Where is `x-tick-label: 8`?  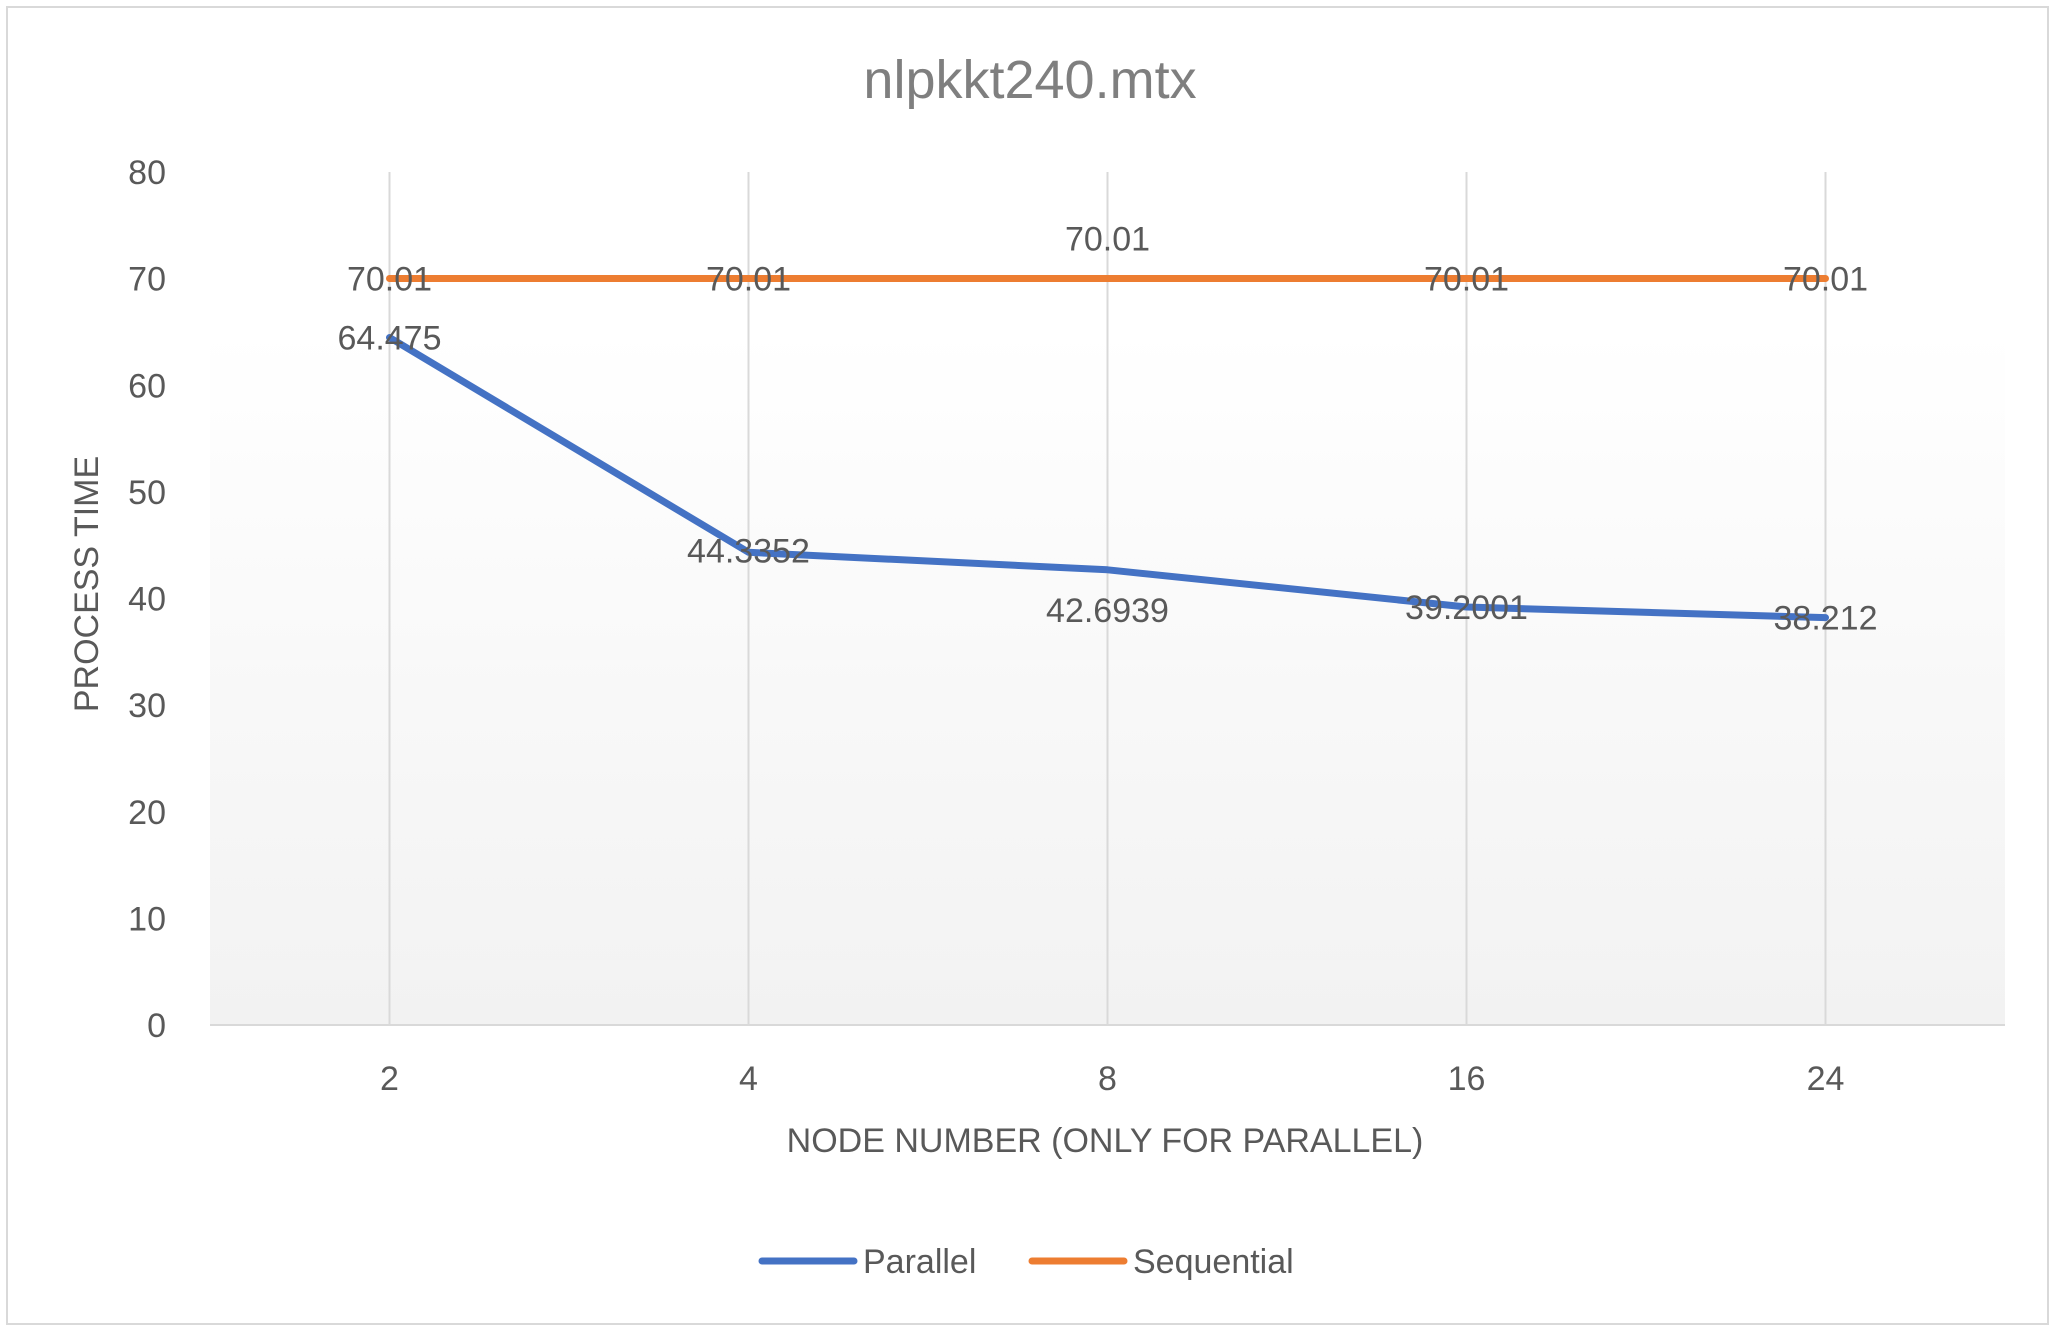 x-tick-label: 8 is located at coordinates (1107, 1079).